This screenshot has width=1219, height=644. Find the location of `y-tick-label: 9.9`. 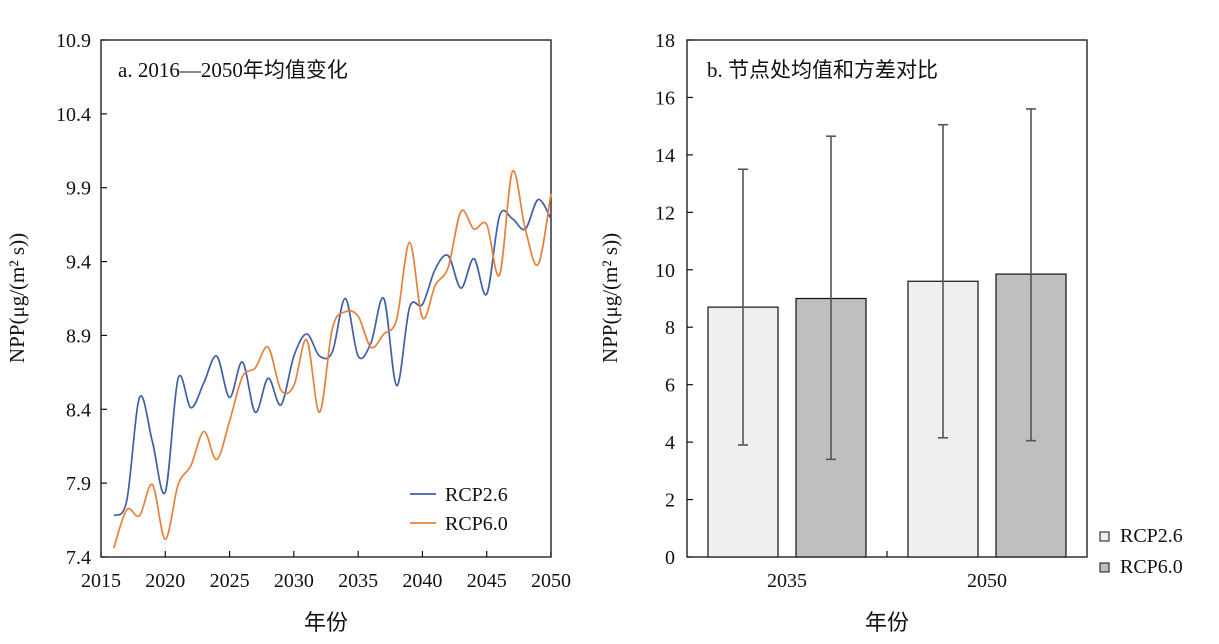

y-tick-label: 9.9 is located at coordinates (78, 189).